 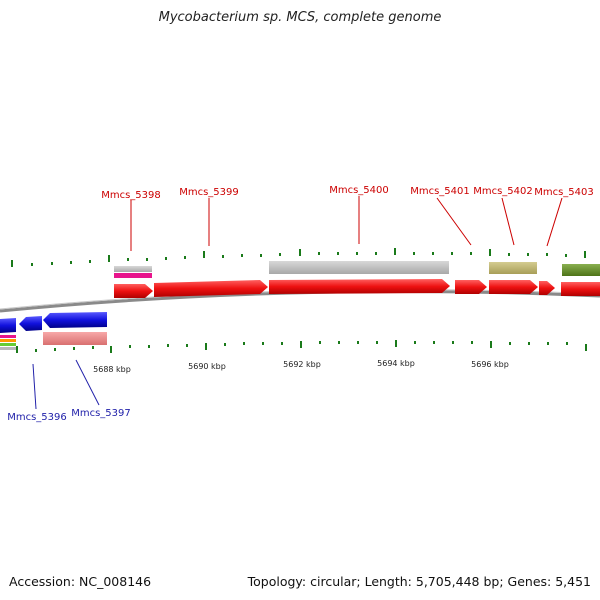 I want to click on lower-tick-row, so click(x=301, y=346).